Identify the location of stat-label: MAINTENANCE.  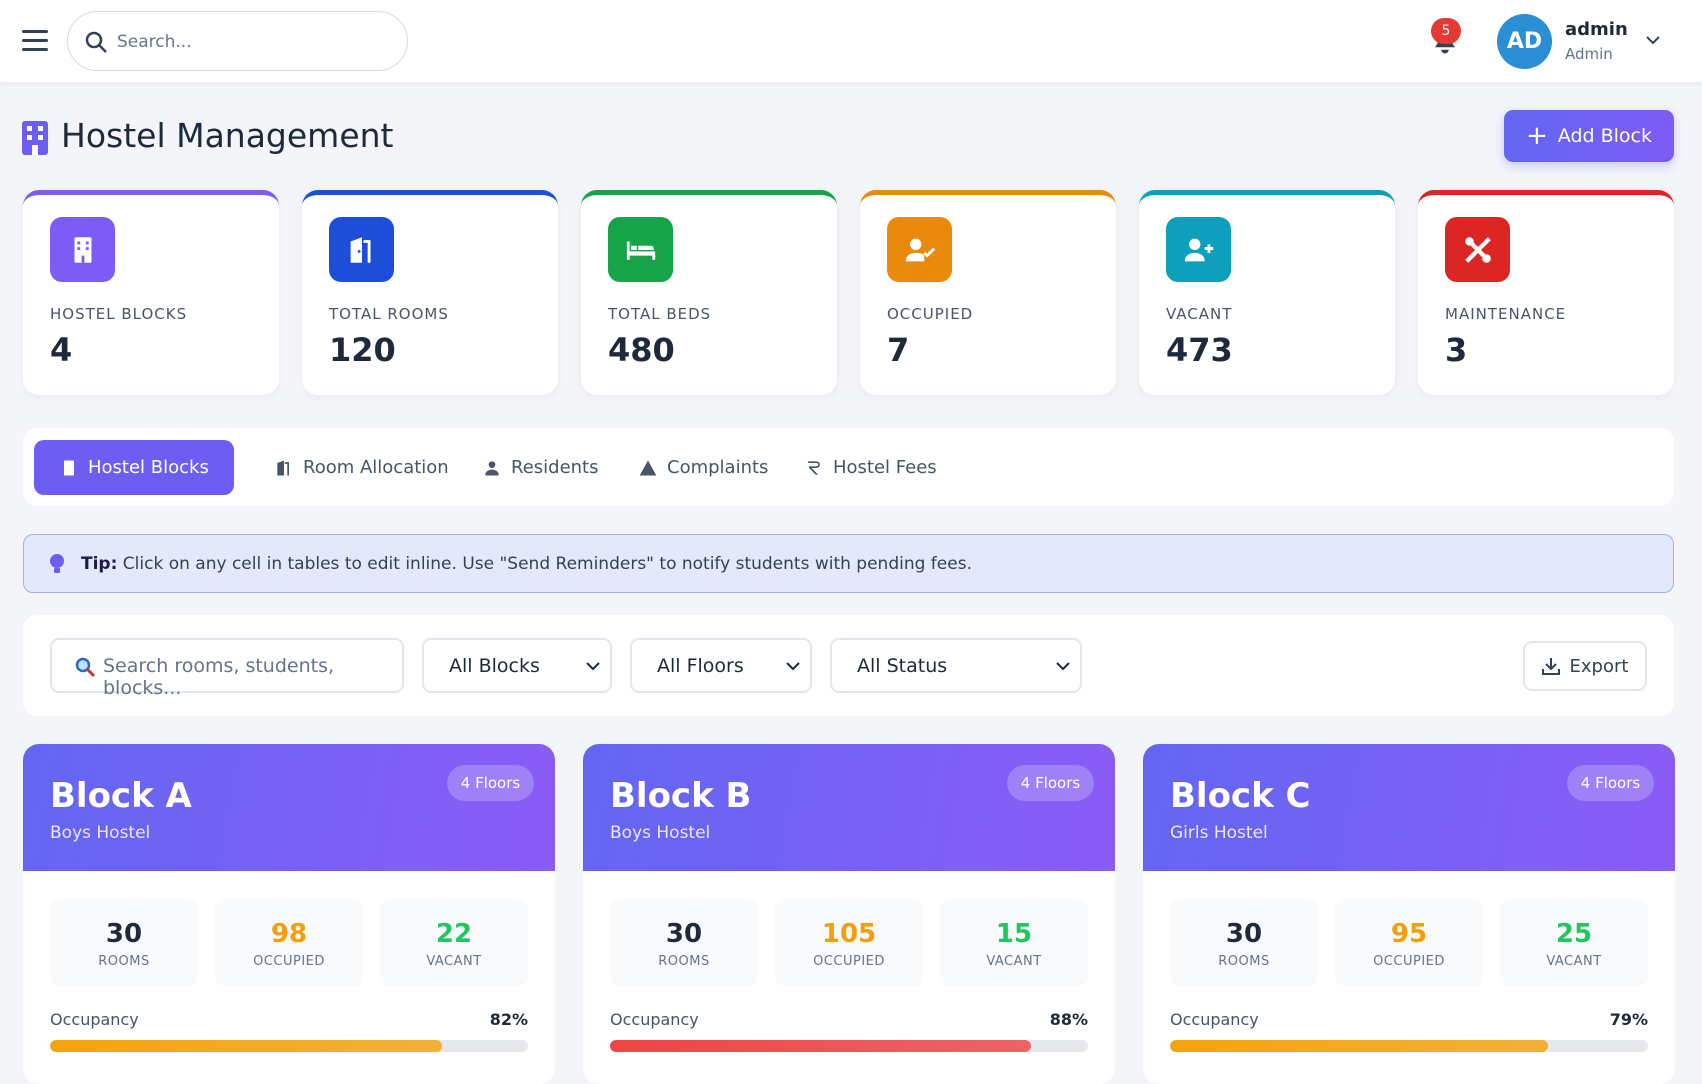
(1506, 314).